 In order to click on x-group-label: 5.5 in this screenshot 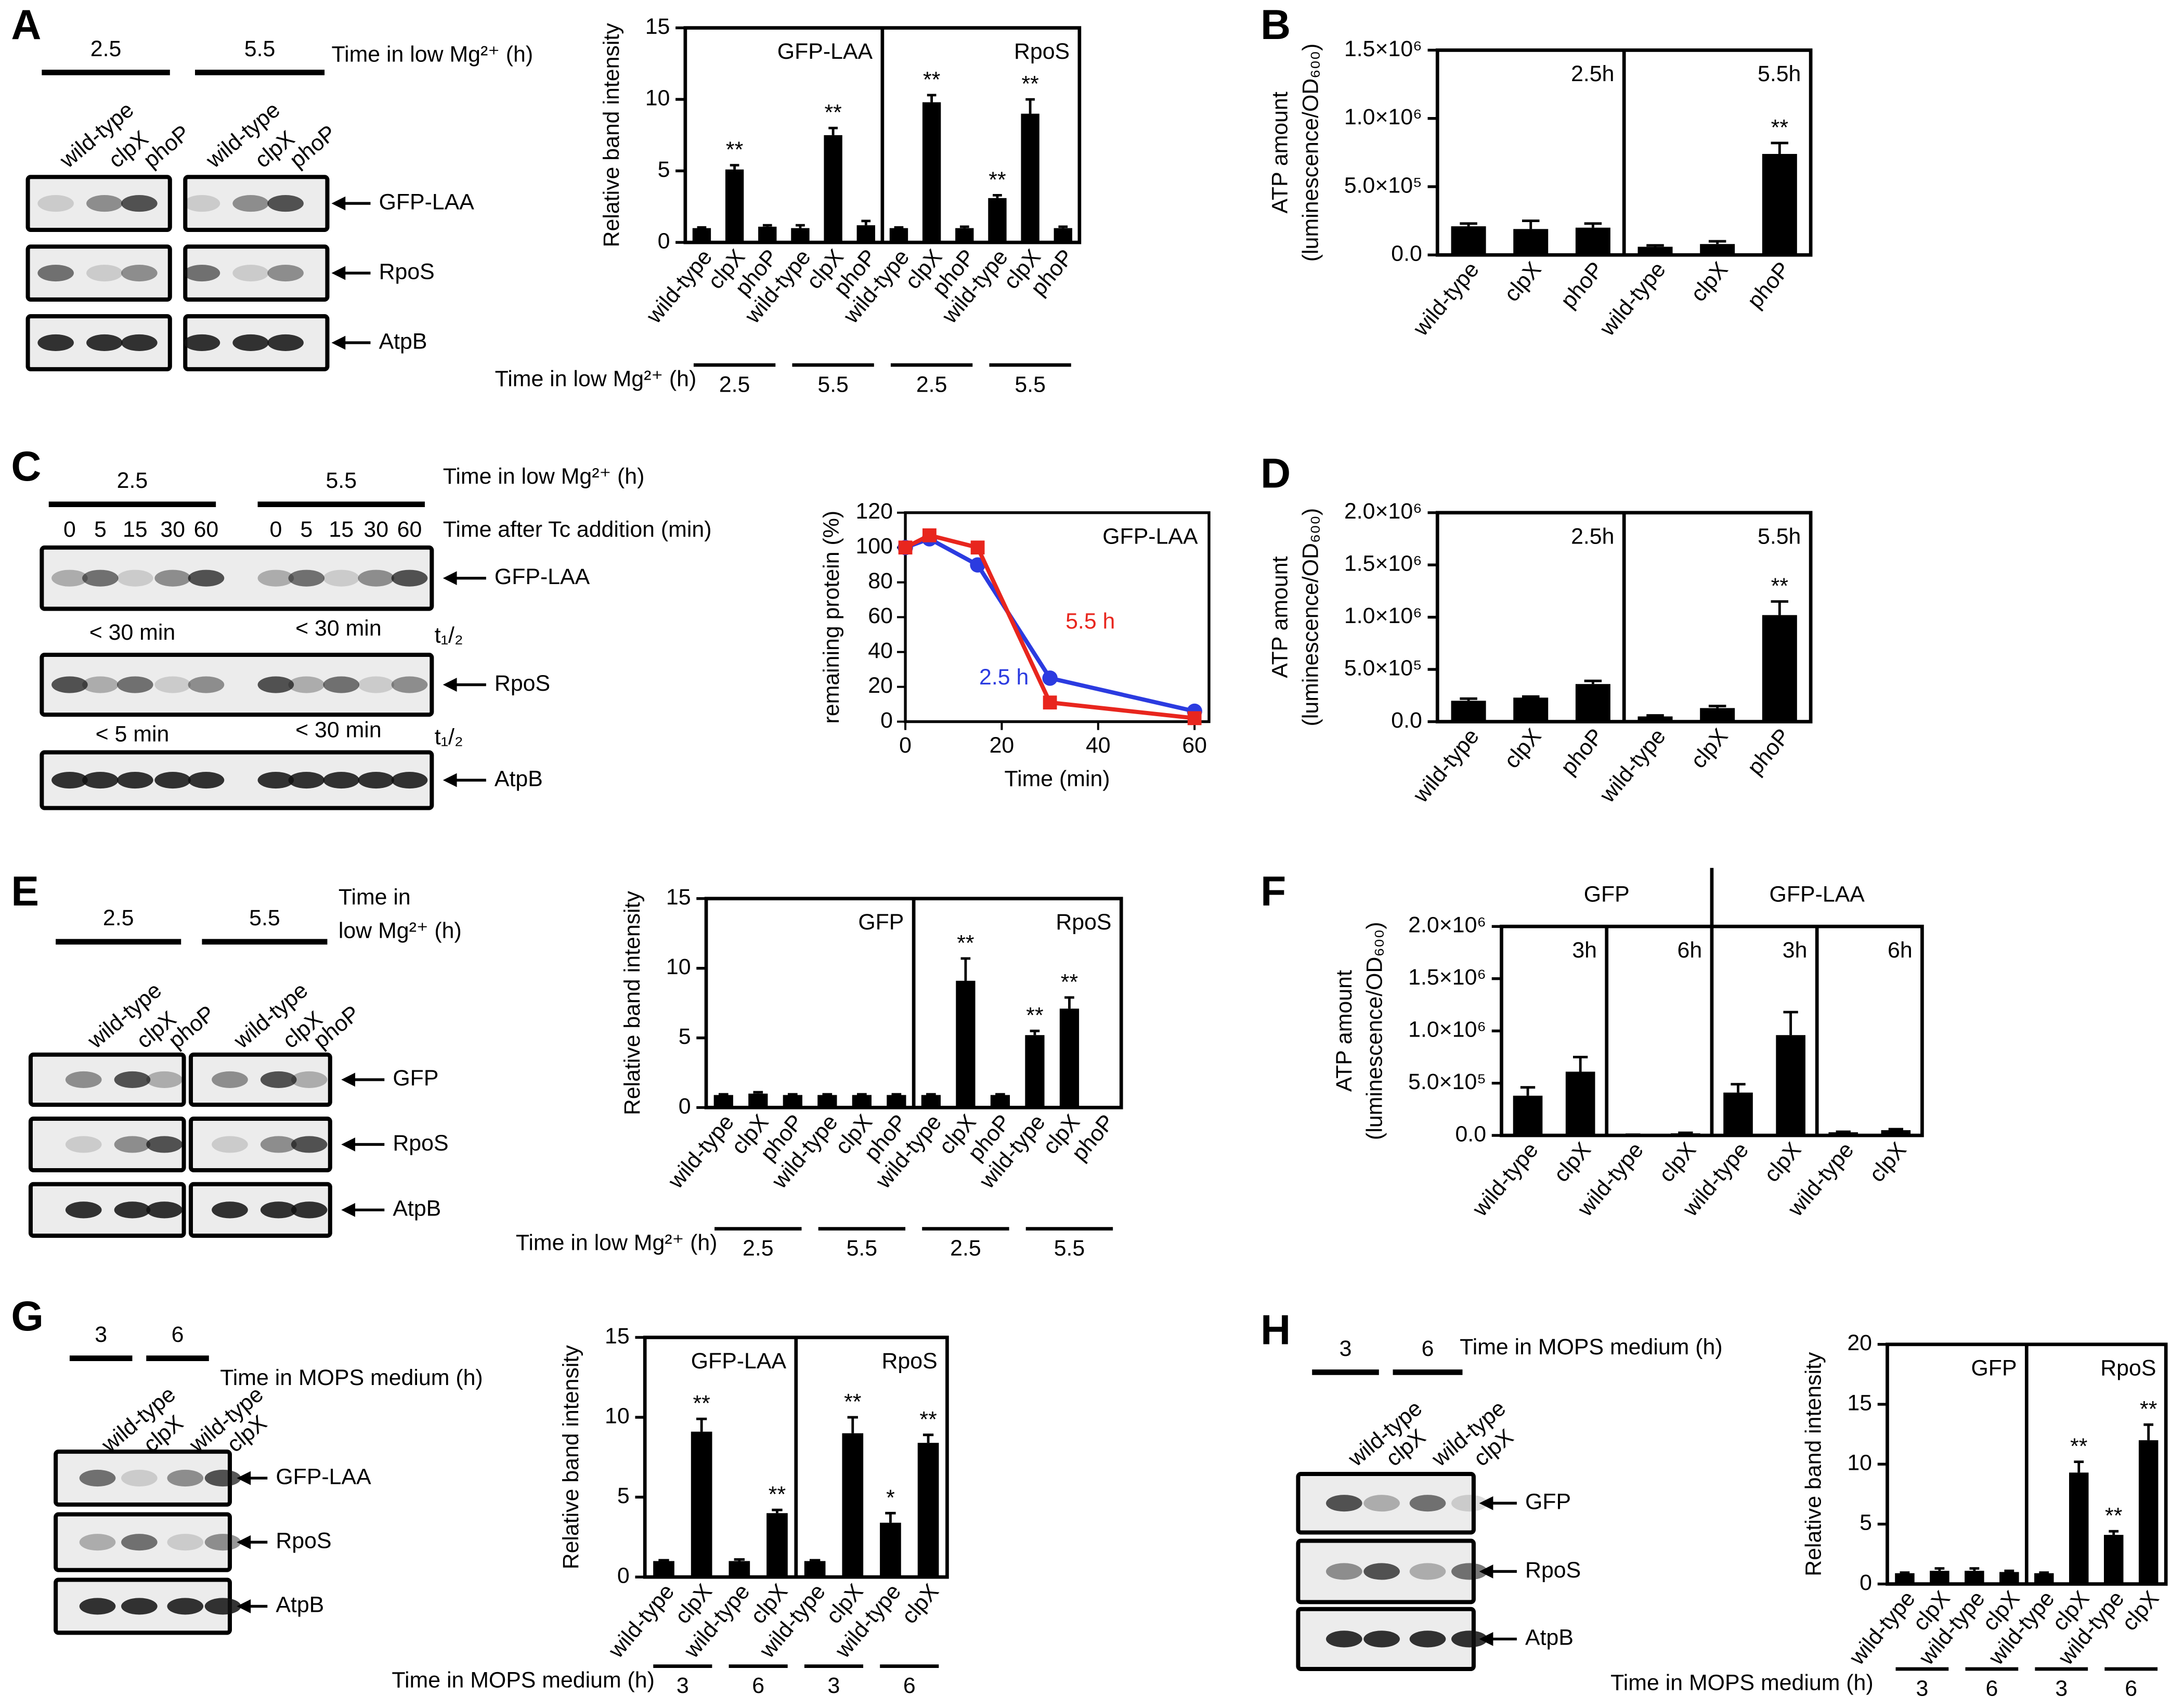, I will do `click(1070, 1248)`.